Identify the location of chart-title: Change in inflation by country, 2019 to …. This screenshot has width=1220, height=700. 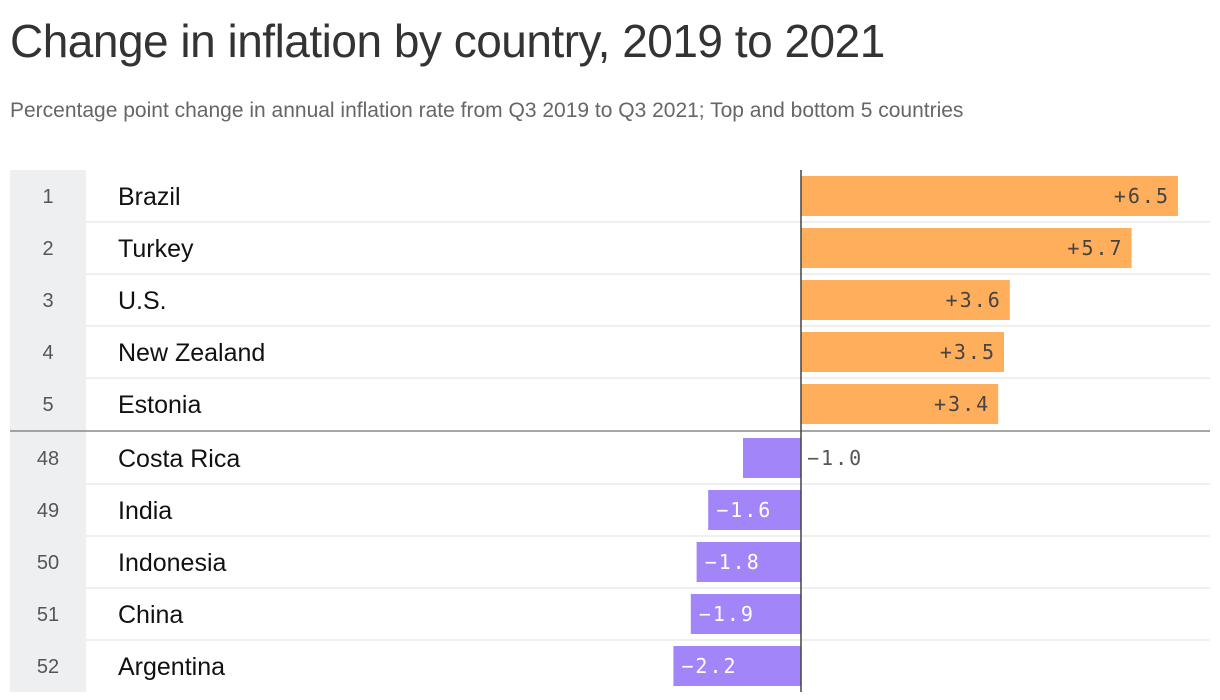
(447, 41).